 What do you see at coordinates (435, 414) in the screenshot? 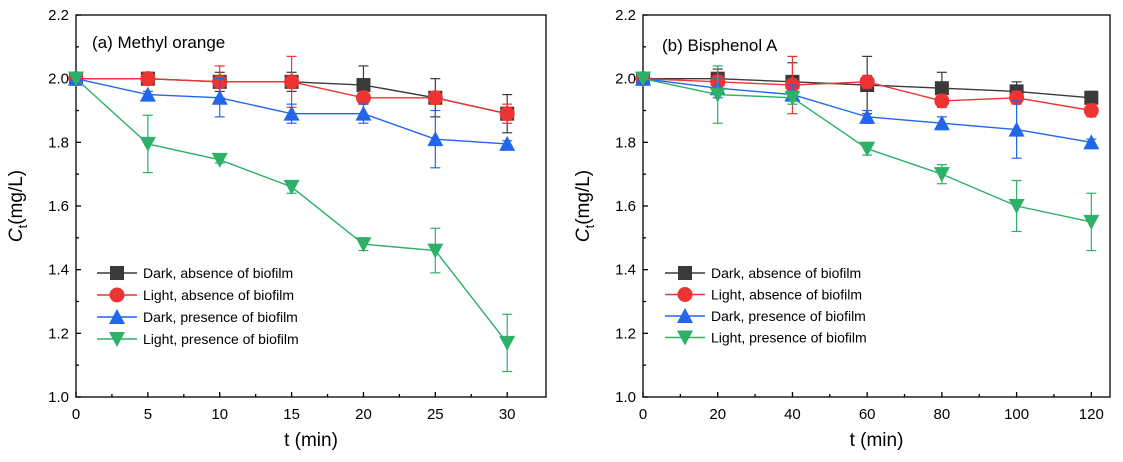
I see `x-tick-label: 25` at bounding box center [435, 414].